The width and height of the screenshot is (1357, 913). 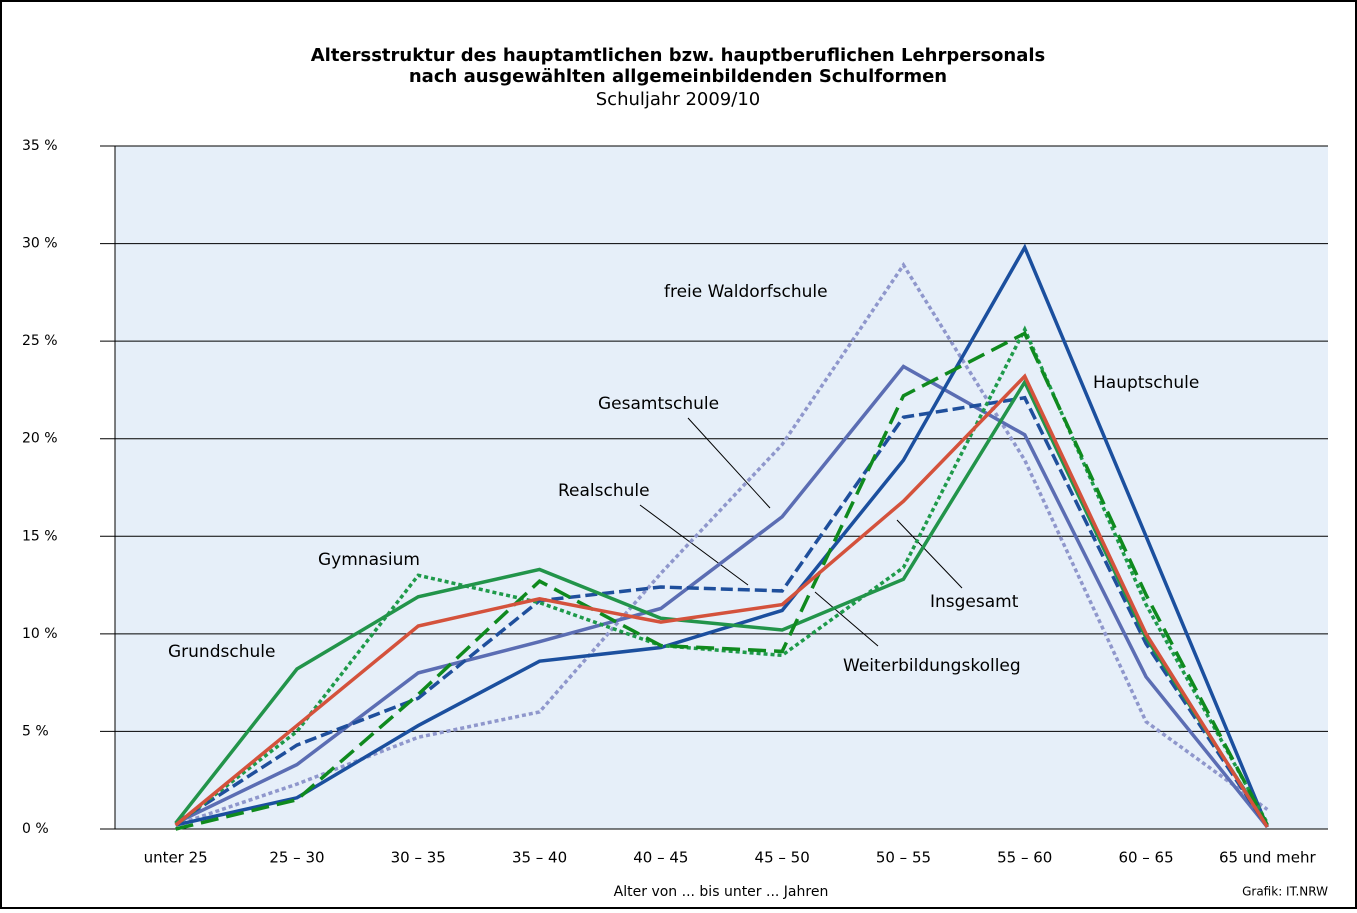 What do you see at coordinates (658, 404) in the screenshot?
I see `series-label: Gesamtschule` at bounding box center [658, 404].